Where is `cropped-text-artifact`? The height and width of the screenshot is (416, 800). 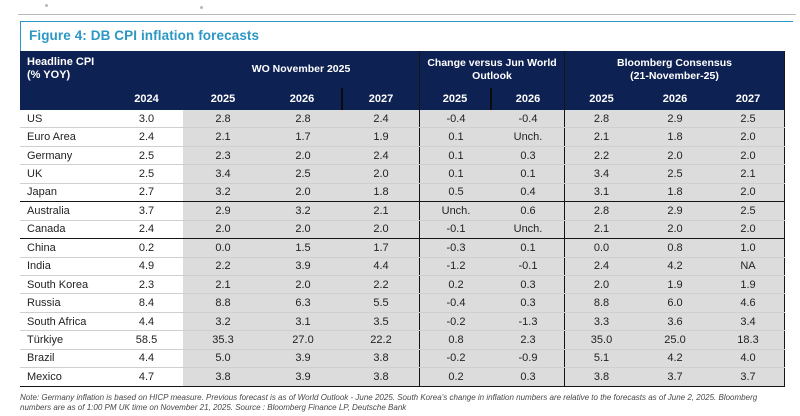
cropped-text-artifact is located at coordinates (46, 5).